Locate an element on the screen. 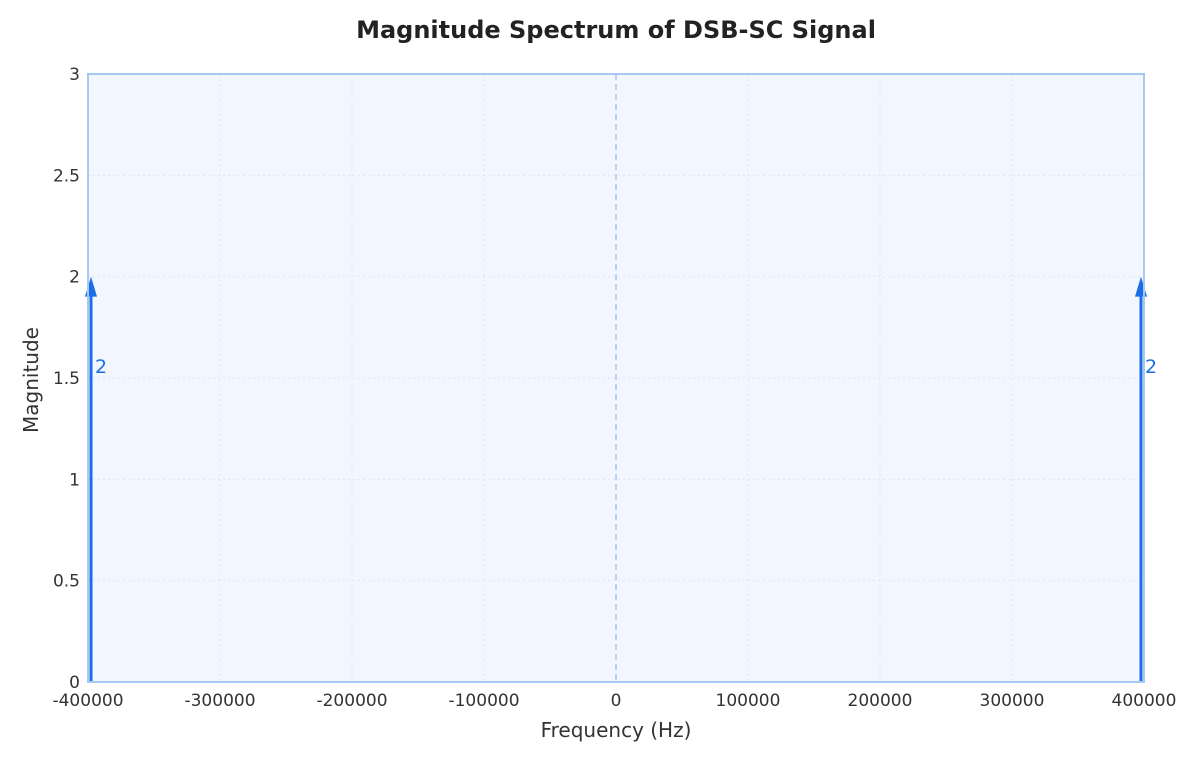 The height and width of the screenshot is (760, 1200). y-tick-label: 0.5 is located at coordinates (66, 582).